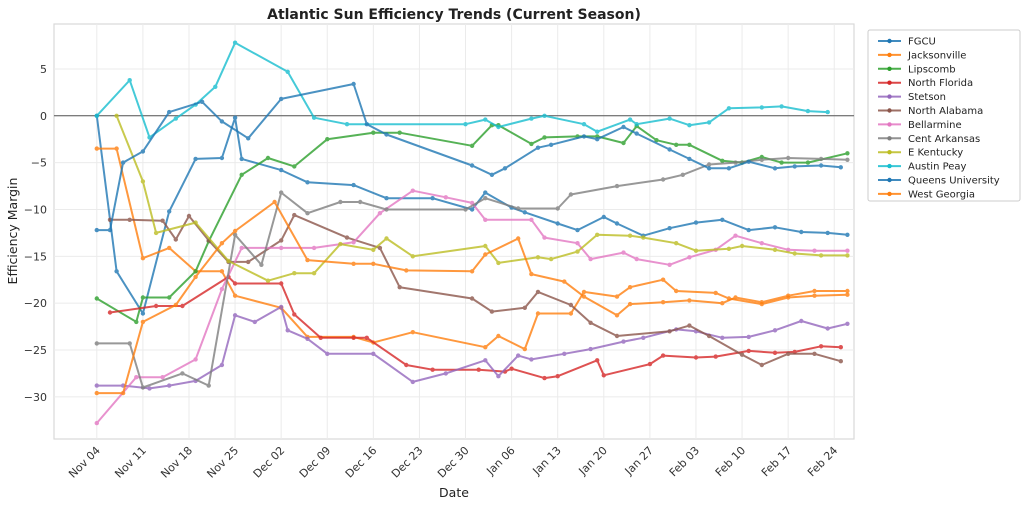 The image size is (1024, 506). I want to click on legend-label: Jacksonville, so click(936, 55).